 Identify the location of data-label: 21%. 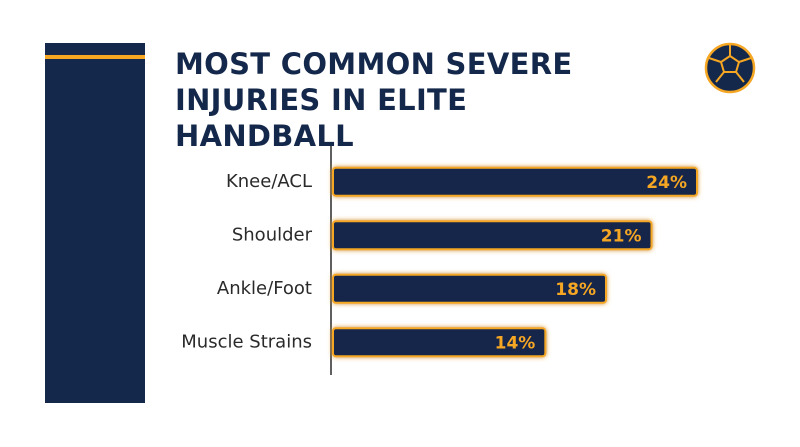
(621, 236).